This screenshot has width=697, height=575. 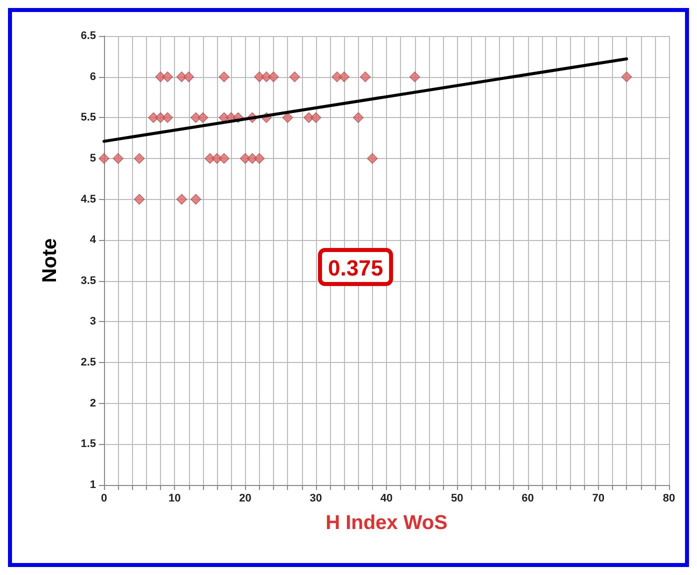 I want to click on x-tick-label: 40, so click(x=386, y=498).